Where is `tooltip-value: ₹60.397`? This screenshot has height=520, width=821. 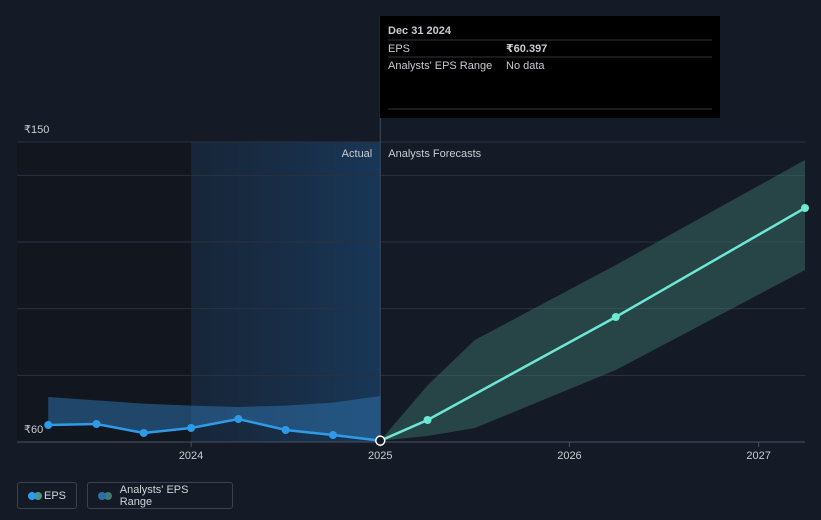
tooltip-value: ₹60.397 is located at coordinates (526, 49).